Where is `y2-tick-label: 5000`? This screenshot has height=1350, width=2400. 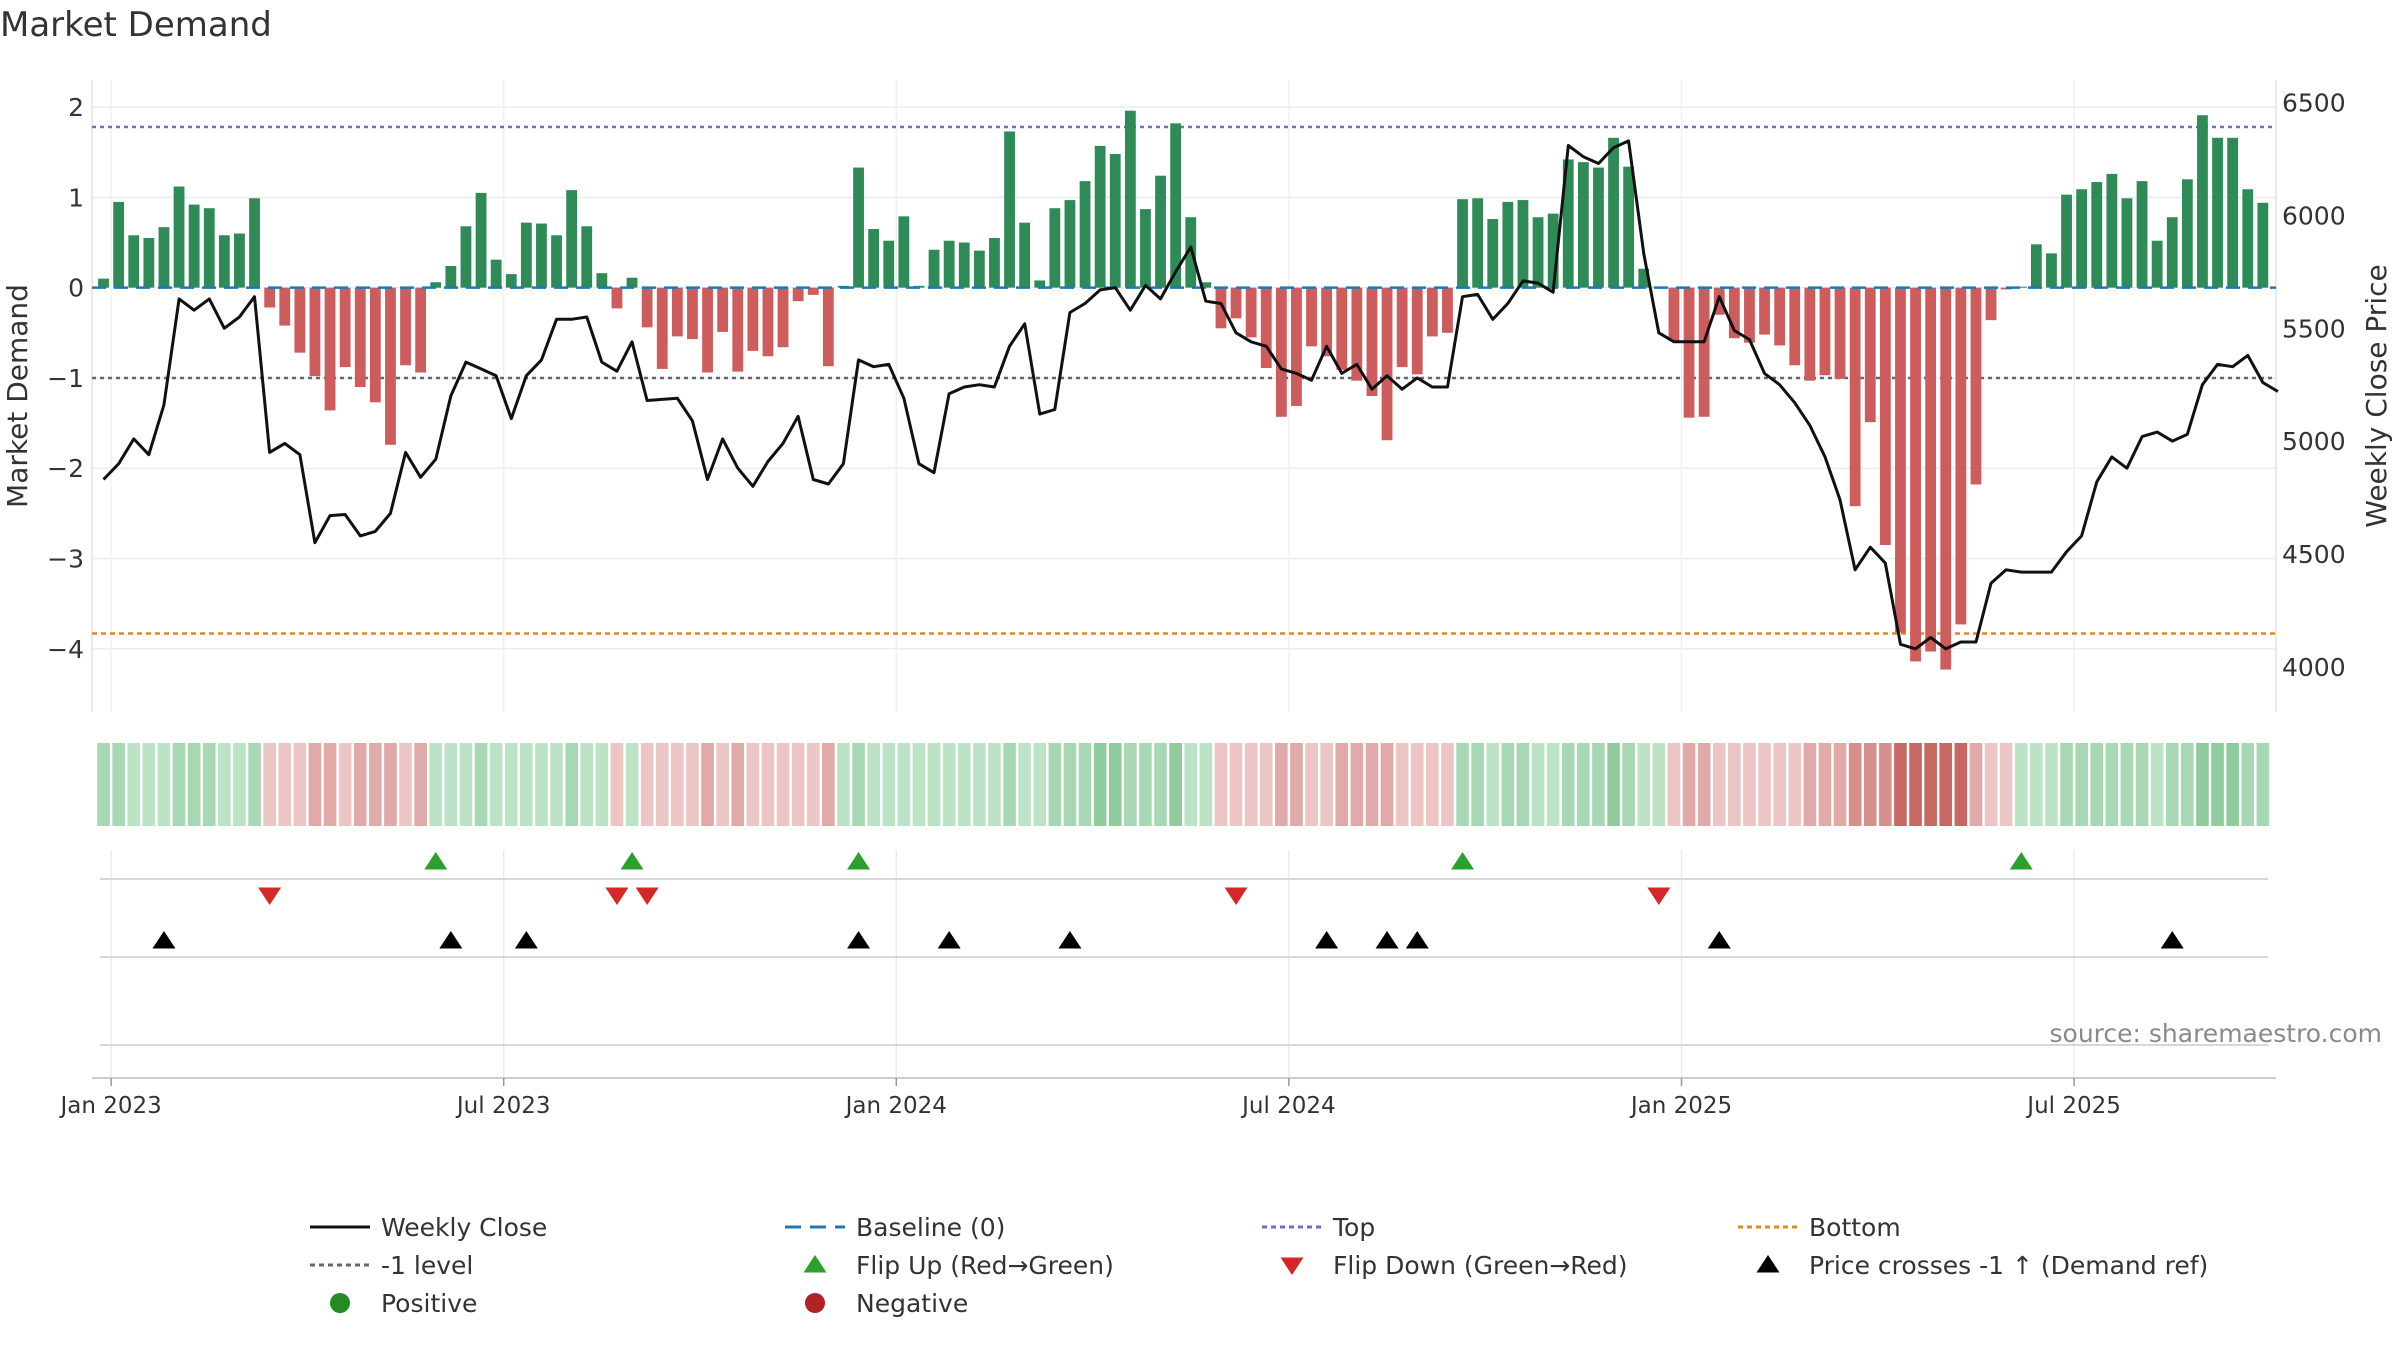
y2-tick-label: 5000 is located at coordinates (2314, 441).